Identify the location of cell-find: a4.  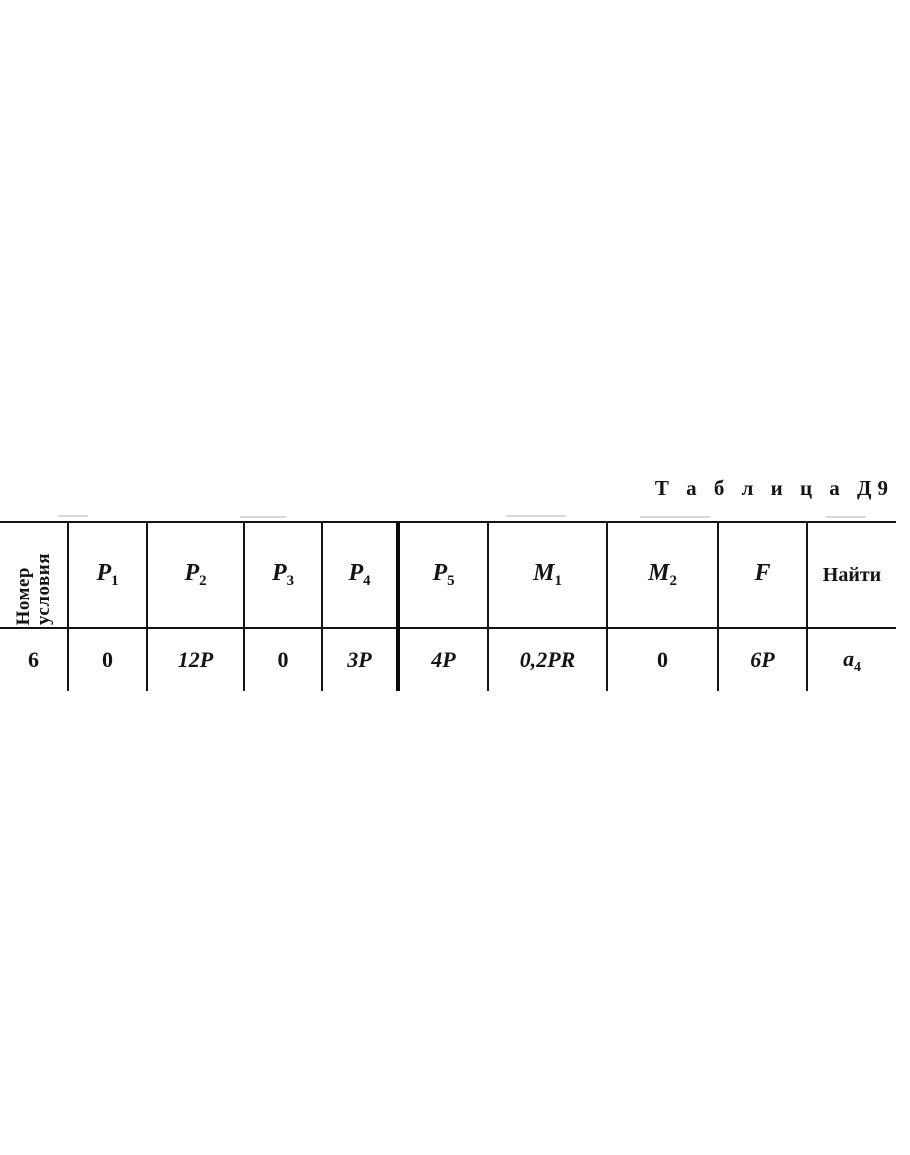
(851, 659).